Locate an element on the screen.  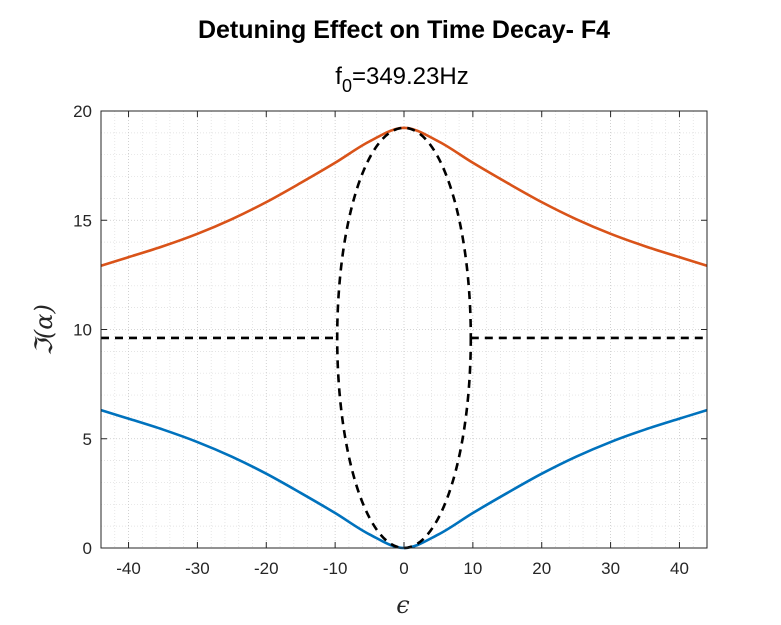
chart-subtitle: f0=349.23Hz is located at coordinates (401, 79).